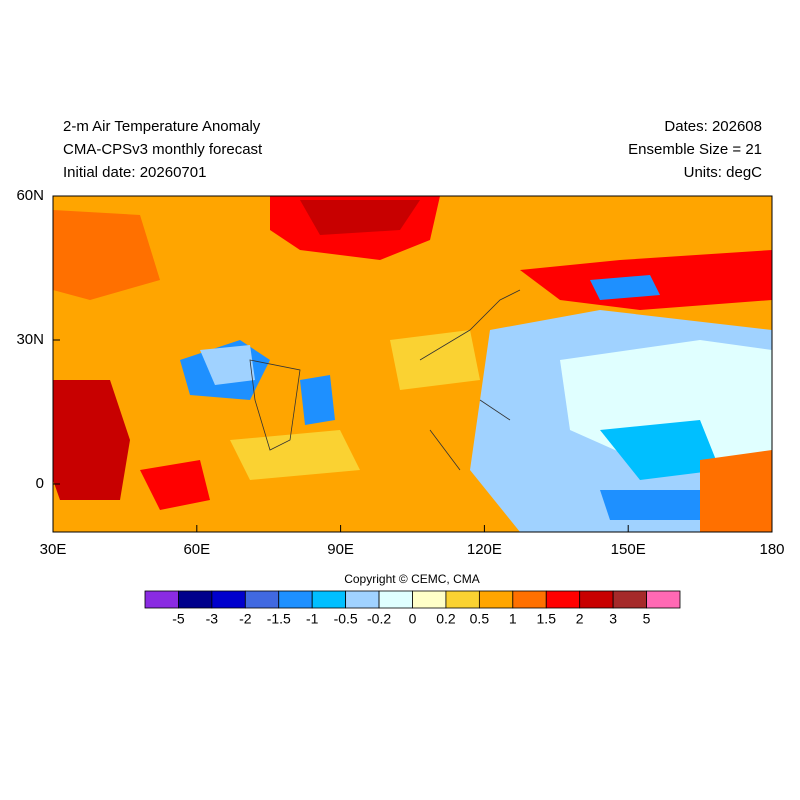 The height and width of the screenshot is (800, 800). Describe the element at coordinates (312, 619) in the screenshot. I see `colorbar-label: -1` at that location.